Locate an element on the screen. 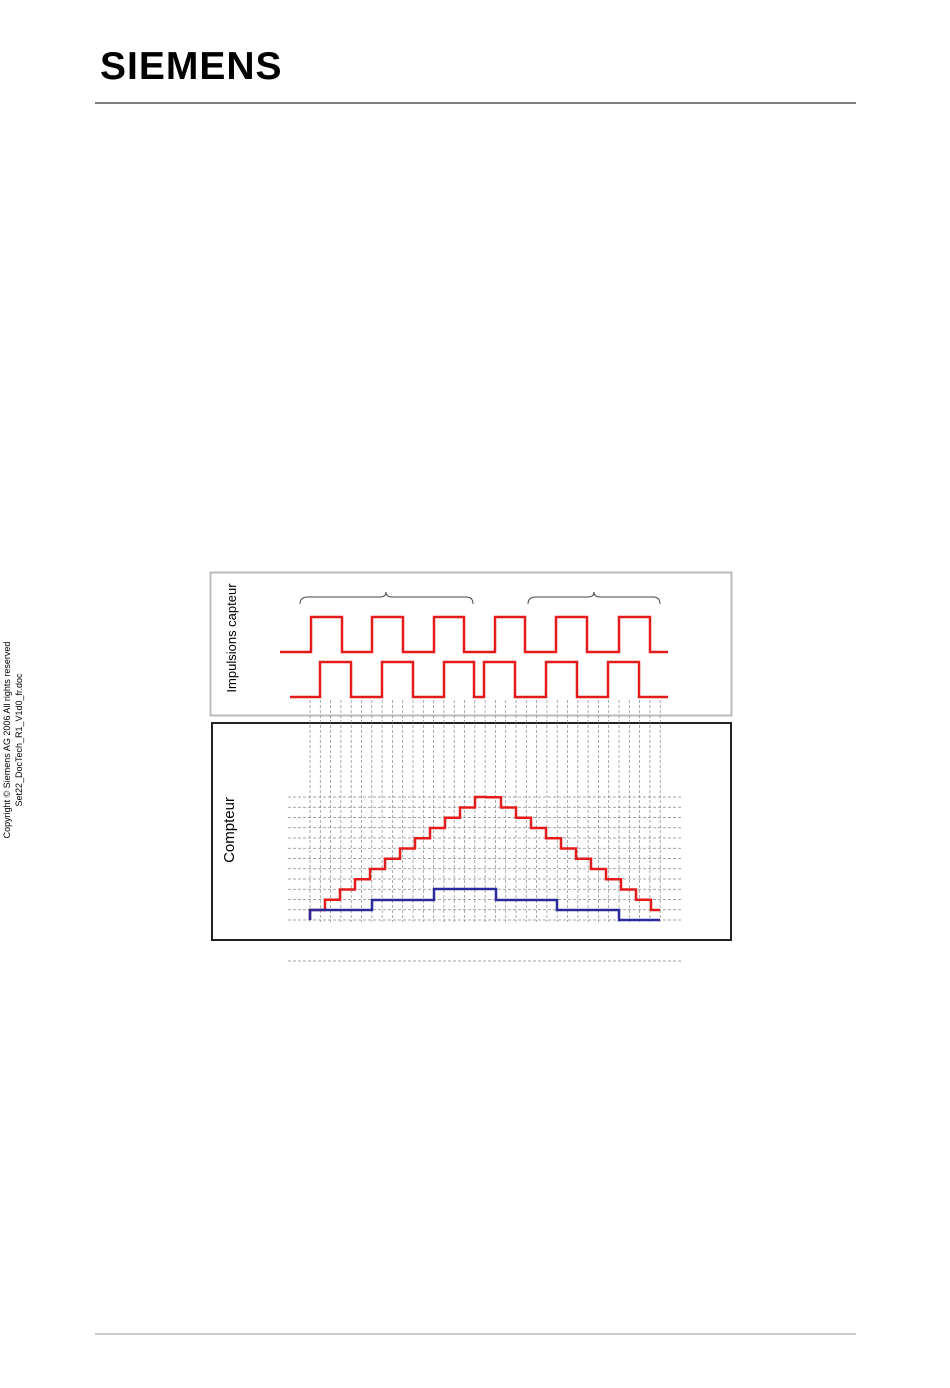 The image size is (950, 1388). grid is located at coordinates (485, 831).